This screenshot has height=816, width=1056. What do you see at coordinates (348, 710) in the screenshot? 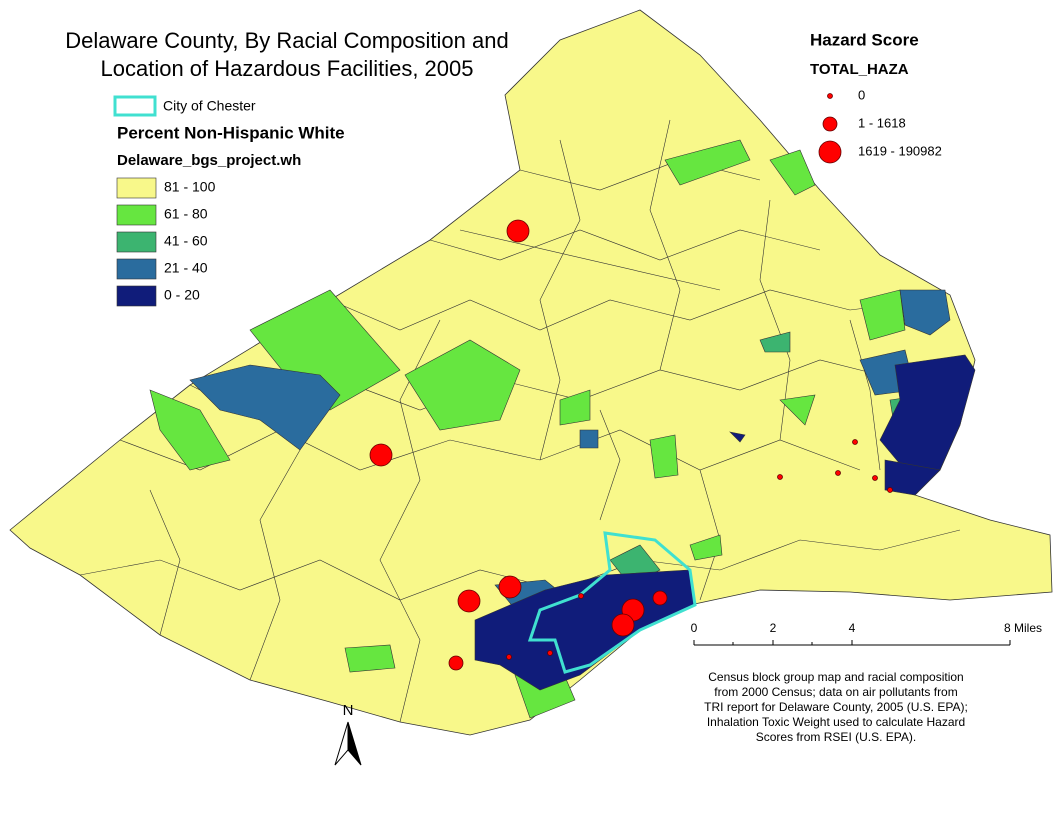
I see `north-label: N` at bounding box center [348, 710].